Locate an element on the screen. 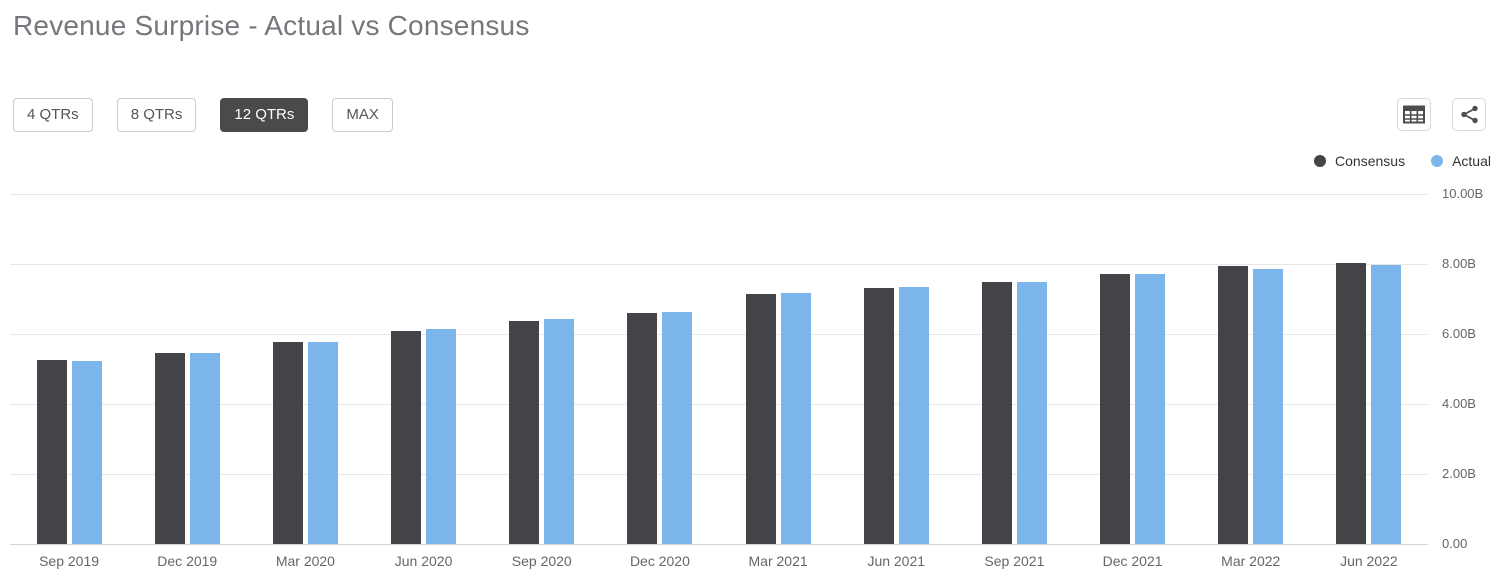 Image resolution: width=1495 pixels, height=585 pixels. y-axis-label: 4.00B is located at coordinates (1459, 403).